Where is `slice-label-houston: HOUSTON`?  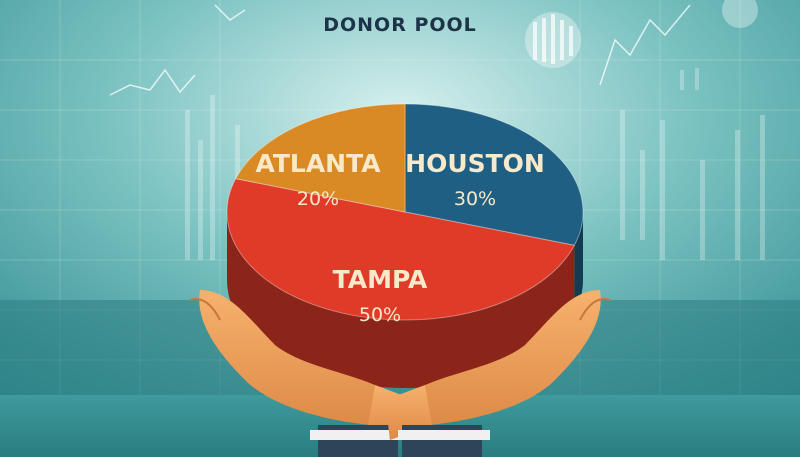
slice-label-houston: HOUSTON is located at coordinates (475, 163).